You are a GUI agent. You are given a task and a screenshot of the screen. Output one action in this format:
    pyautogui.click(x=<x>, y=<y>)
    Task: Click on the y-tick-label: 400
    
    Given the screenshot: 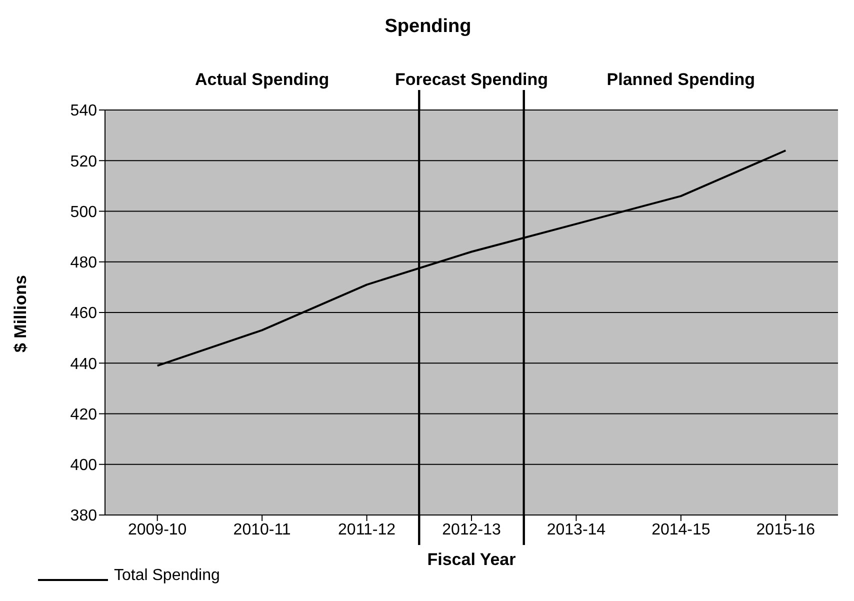 What is the action you would take?
    pyautogui.click(x=84, y=465)
    